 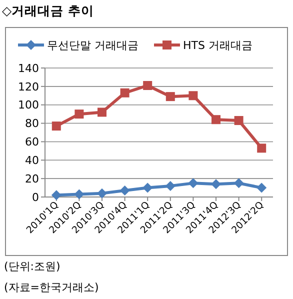 What do you see at coordinates (32, 142) in the screenshot?
I see `y-tick-label: 60` at bounding box center [32, 142].